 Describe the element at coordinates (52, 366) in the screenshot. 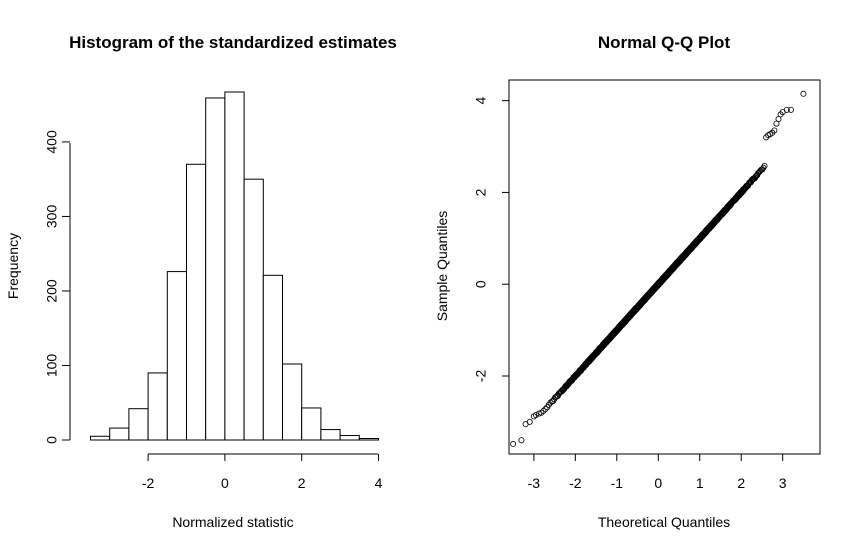

I see `histogram-y-tick-label: 100` at that location.